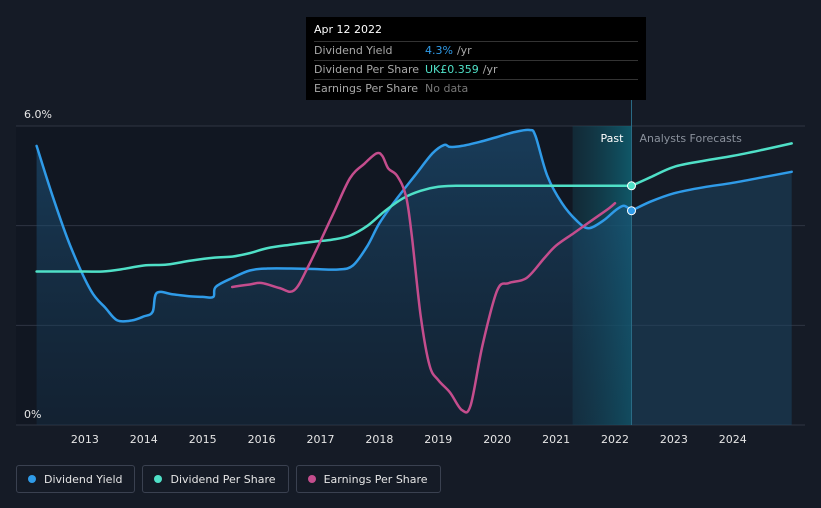 Image resolution: width=821 pixels, height=508 pixels. I want to click on x-tick-label: 2022, so click(615, 439).